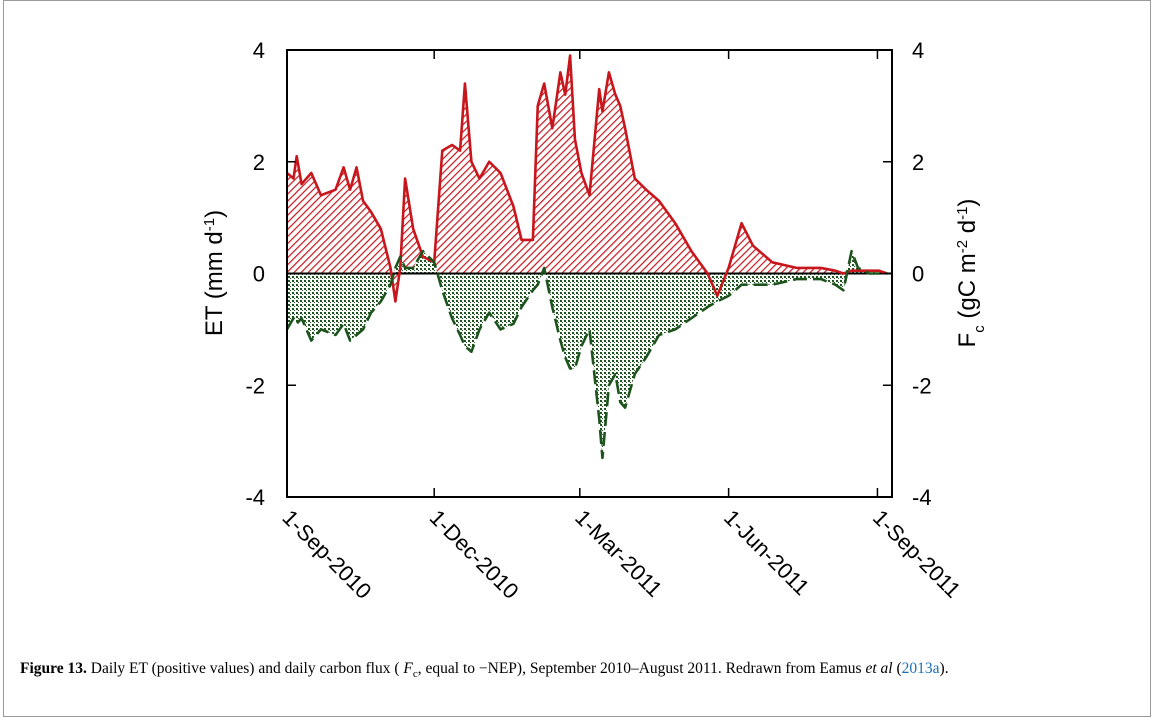 The image size is (1153, 722). What do you see at coordinates (920, 668) in the screenshot?
I see `caption-link: 2013a` at bounding box center [920, 668].